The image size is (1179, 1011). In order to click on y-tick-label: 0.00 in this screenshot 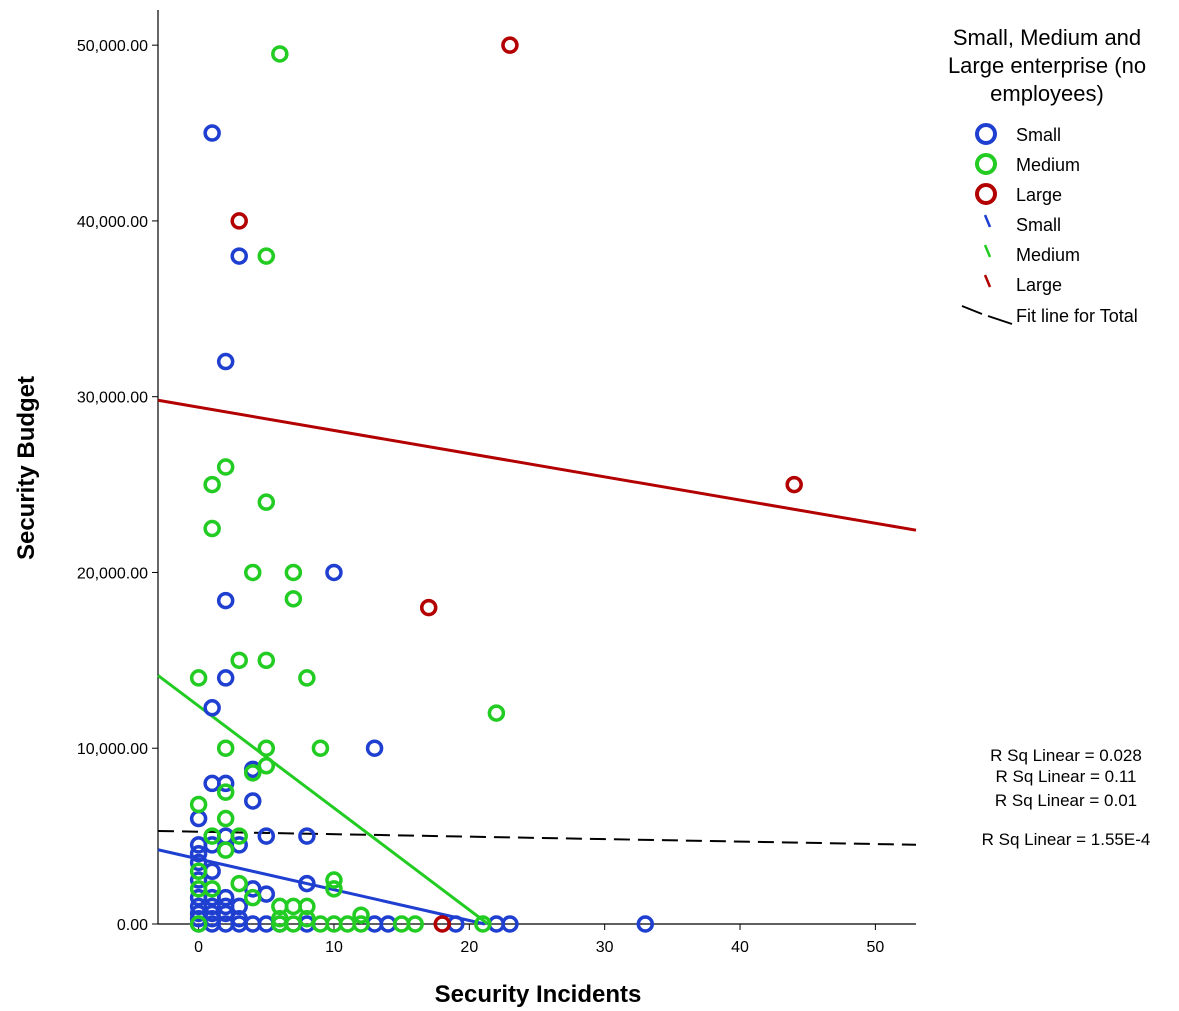, I will do `click(132, 925)`.